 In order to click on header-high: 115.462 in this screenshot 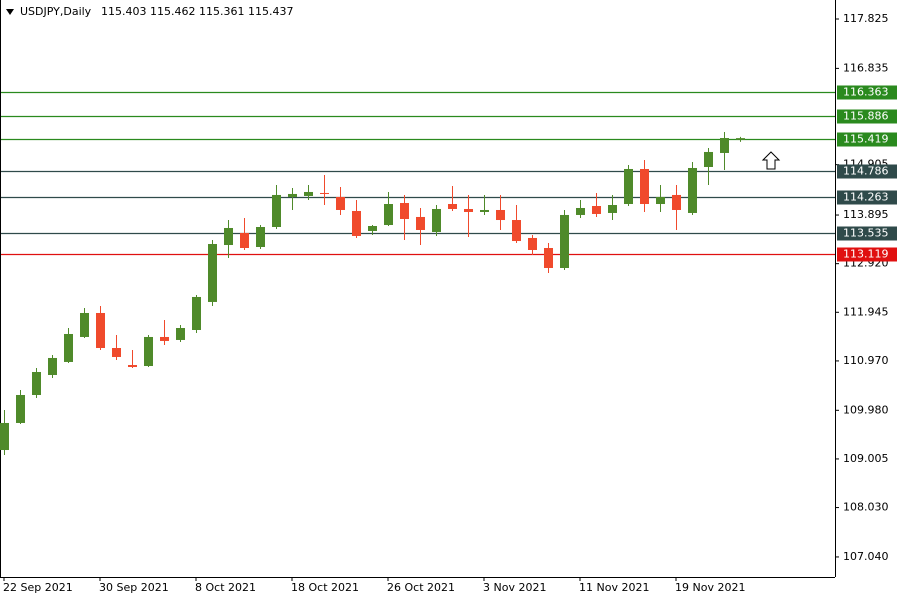, I will do `click(173, 11)`.